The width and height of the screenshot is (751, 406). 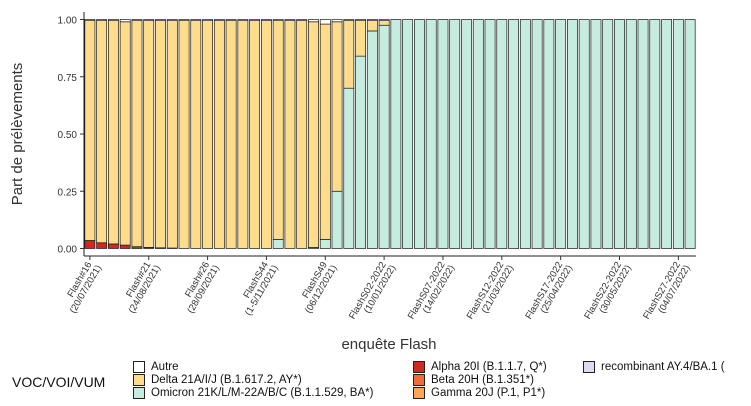 I want to click on legend-item-gamma: Gamma 20J (P.1, P1*), so click(x=479, y=393).